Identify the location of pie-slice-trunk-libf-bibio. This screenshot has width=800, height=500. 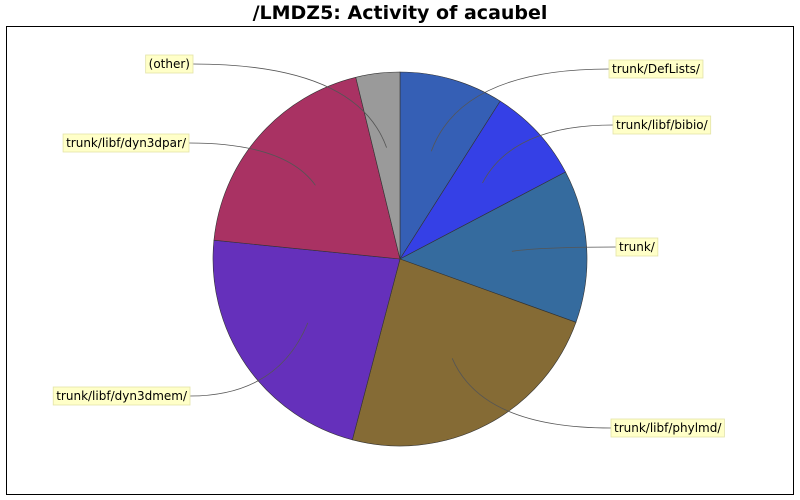
(482, 180).